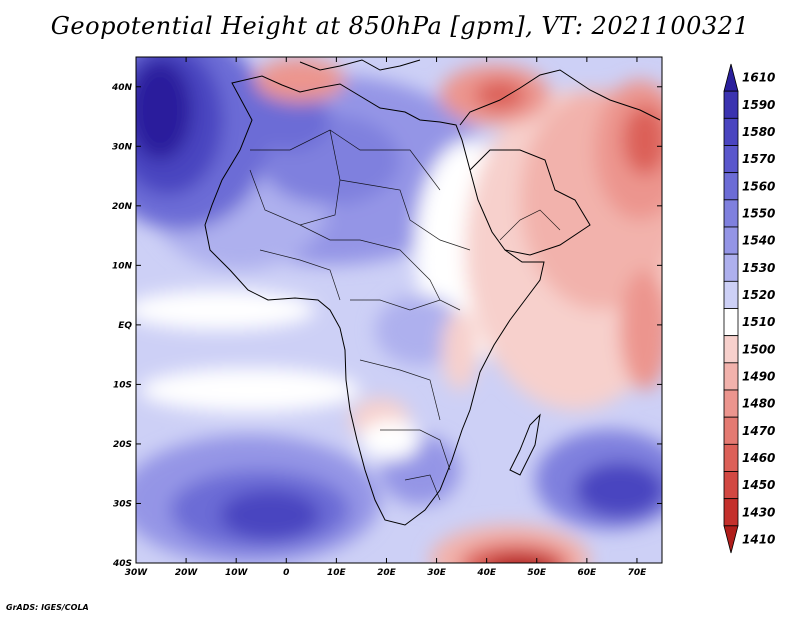  I want to click on lon-tick-label: 60E, so click(588, 573).